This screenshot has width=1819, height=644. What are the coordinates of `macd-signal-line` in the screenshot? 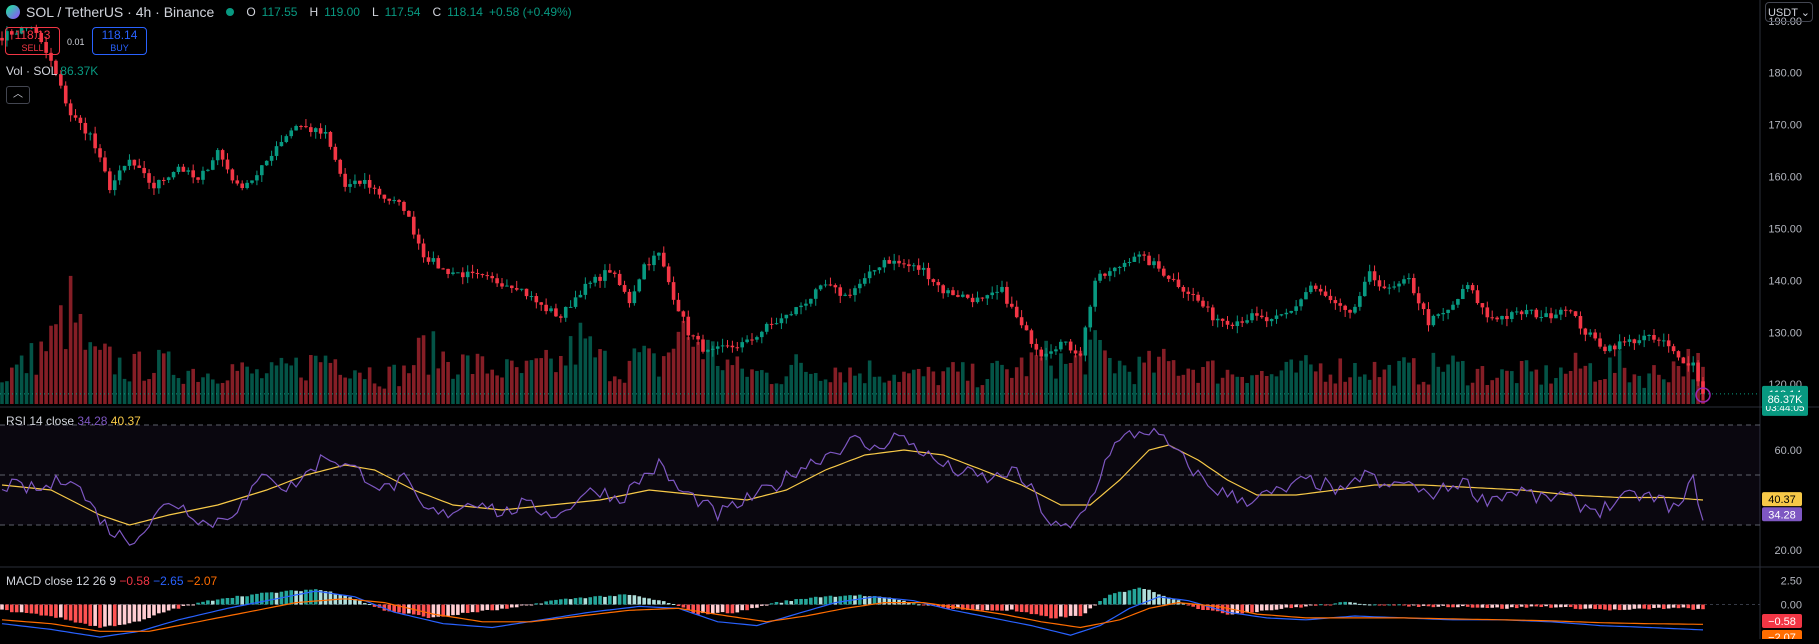 It's located at (852, 615).